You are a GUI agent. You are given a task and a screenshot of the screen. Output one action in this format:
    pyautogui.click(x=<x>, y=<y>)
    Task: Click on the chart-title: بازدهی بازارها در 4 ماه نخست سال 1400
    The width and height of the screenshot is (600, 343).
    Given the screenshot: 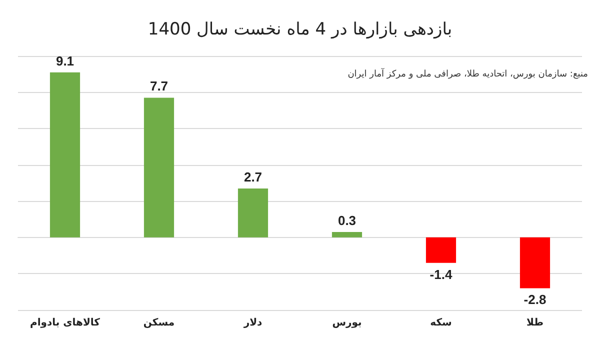 What is the action you would take?
    pyautogui.click(x=300, y=30)
    